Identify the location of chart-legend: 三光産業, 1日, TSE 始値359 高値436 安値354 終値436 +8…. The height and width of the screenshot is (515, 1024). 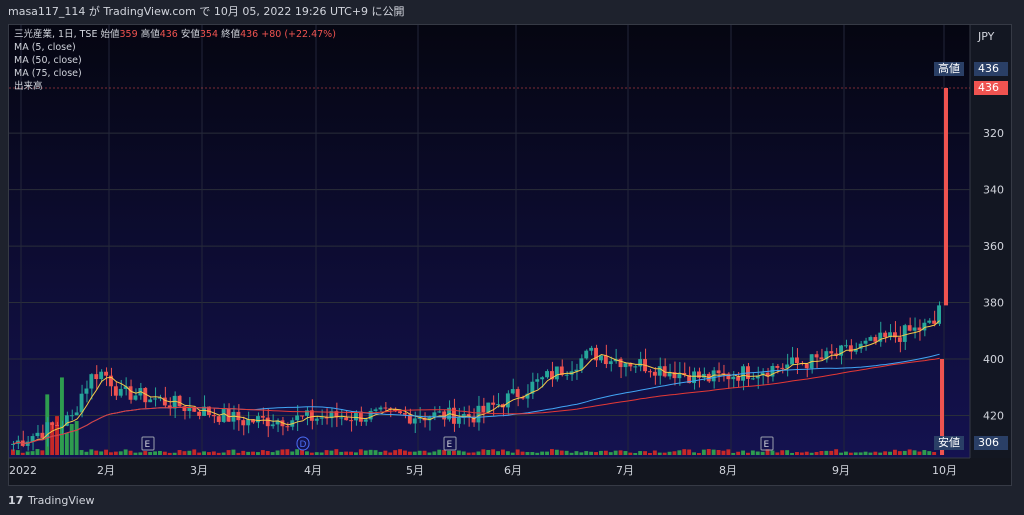
(175, 60).